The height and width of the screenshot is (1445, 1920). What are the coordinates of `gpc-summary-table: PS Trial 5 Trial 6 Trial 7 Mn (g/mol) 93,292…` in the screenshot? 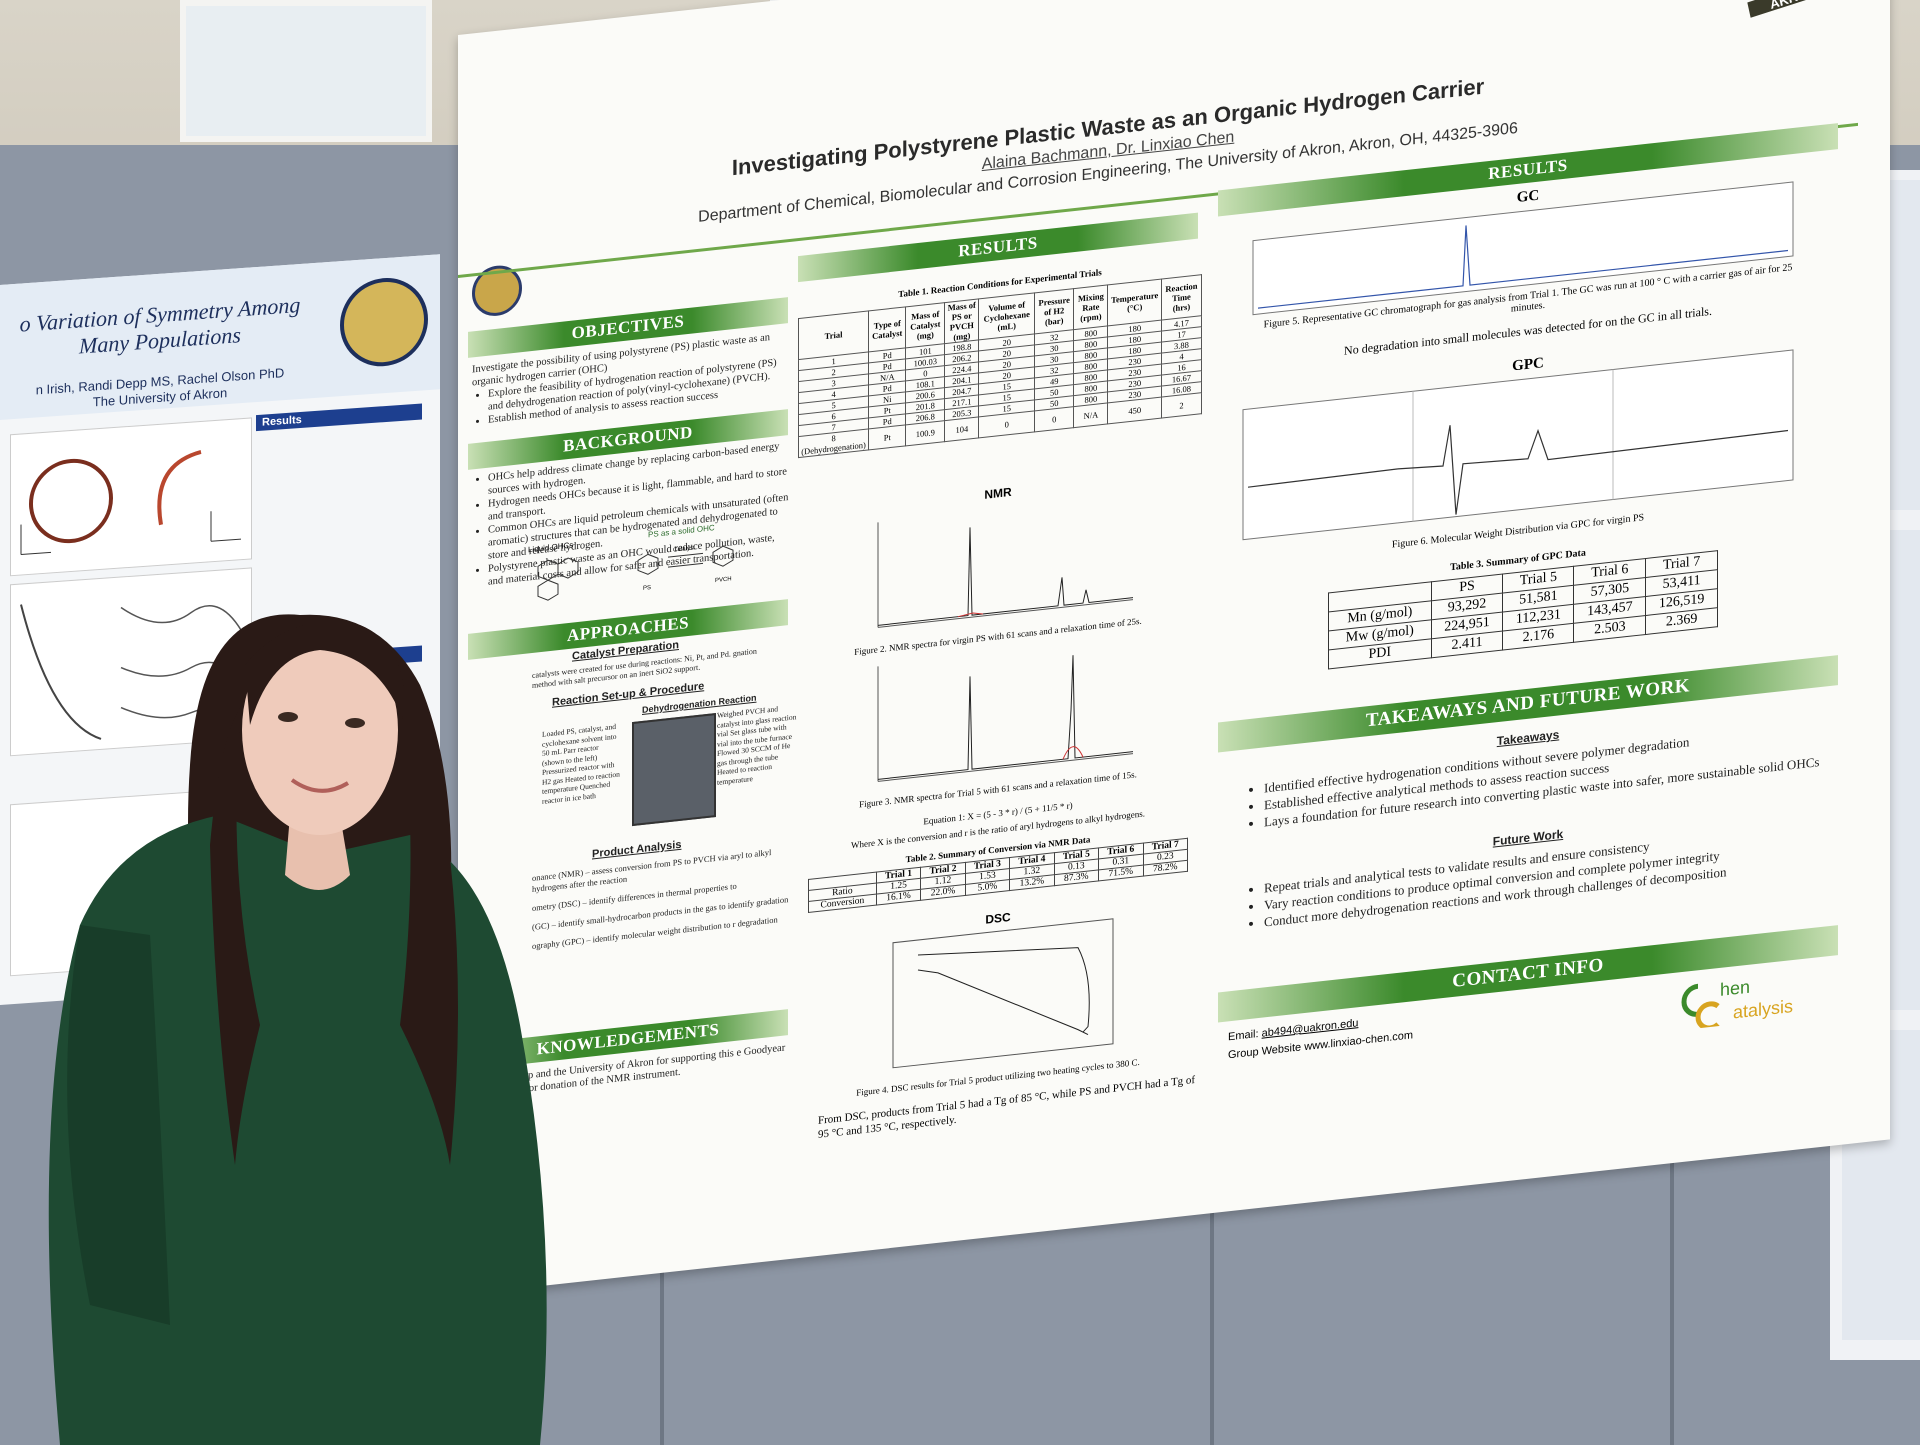 It's located at (1523, 609).